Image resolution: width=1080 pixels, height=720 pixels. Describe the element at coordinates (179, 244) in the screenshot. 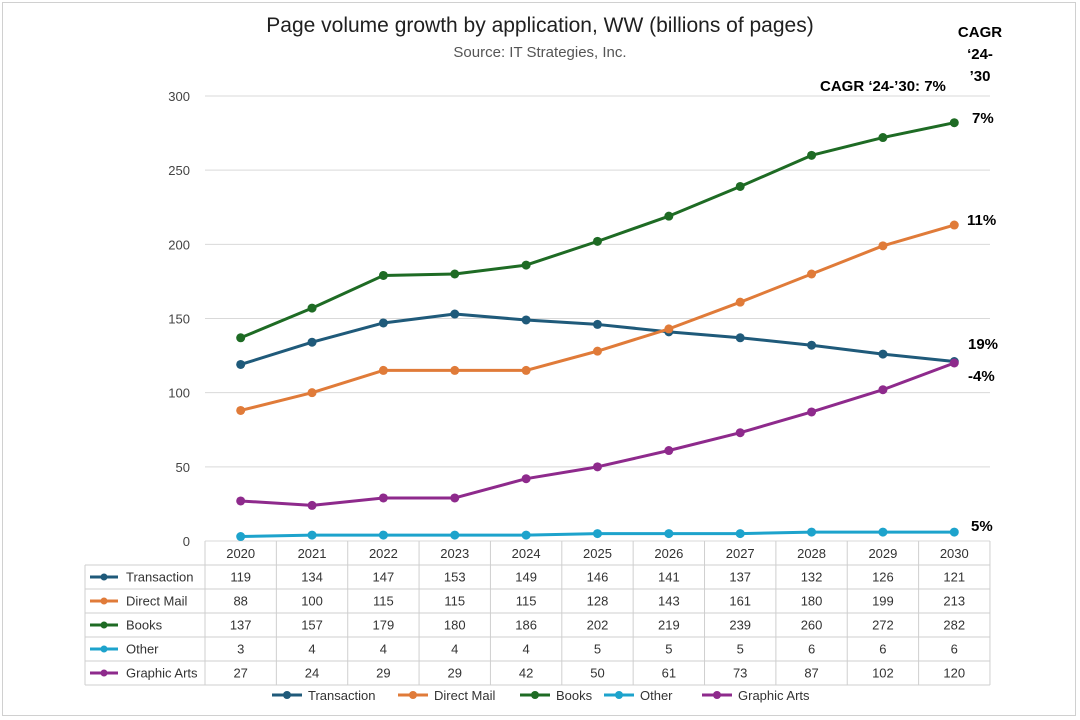

I see `y-tick-label: 200` at that location.